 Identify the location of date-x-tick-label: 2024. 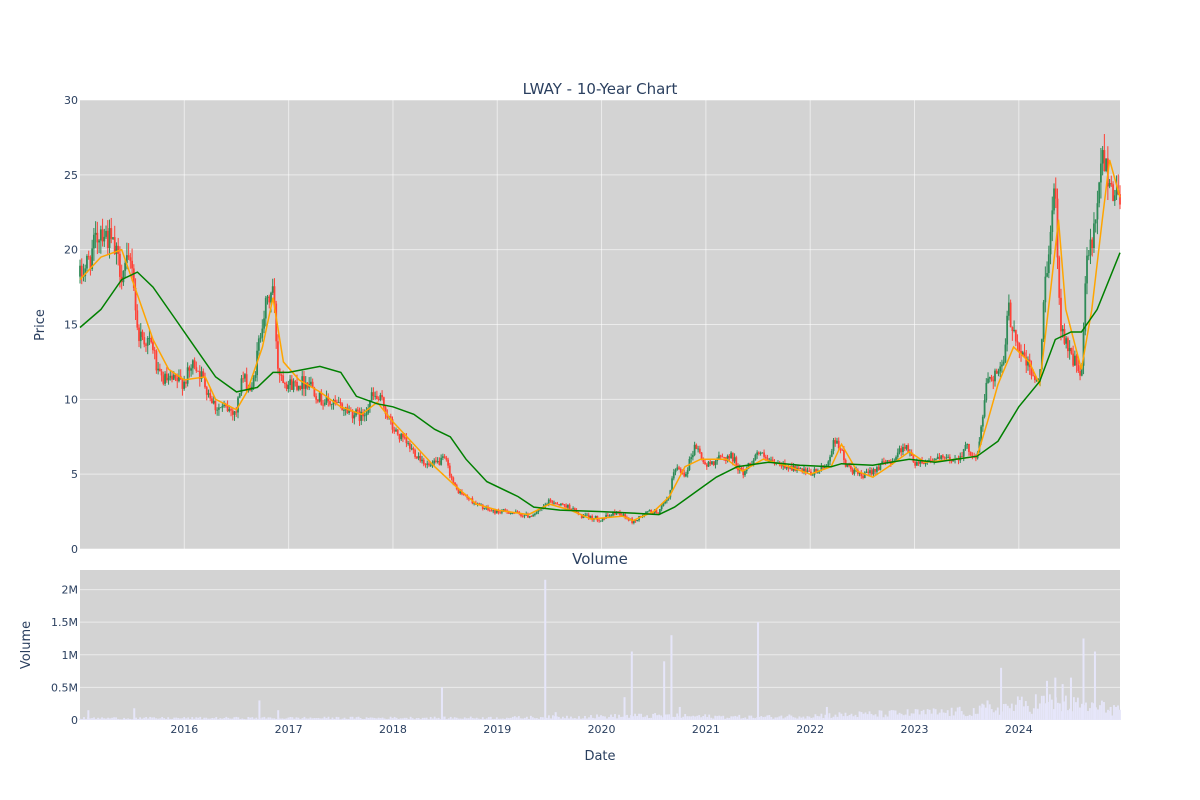
(1019, 729).